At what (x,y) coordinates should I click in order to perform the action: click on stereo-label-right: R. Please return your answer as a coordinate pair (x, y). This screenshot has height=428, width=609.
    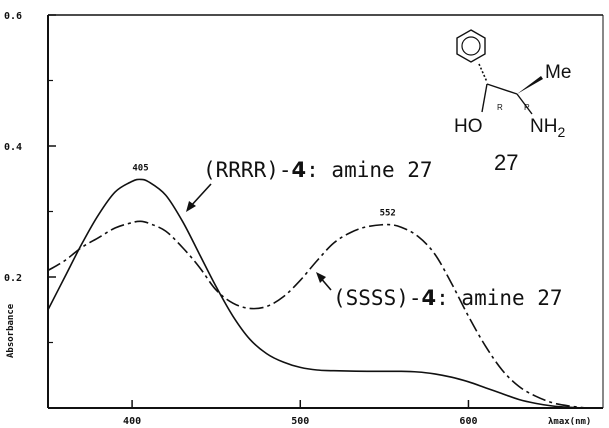
    Looking at the image, I should click on (527, 107).